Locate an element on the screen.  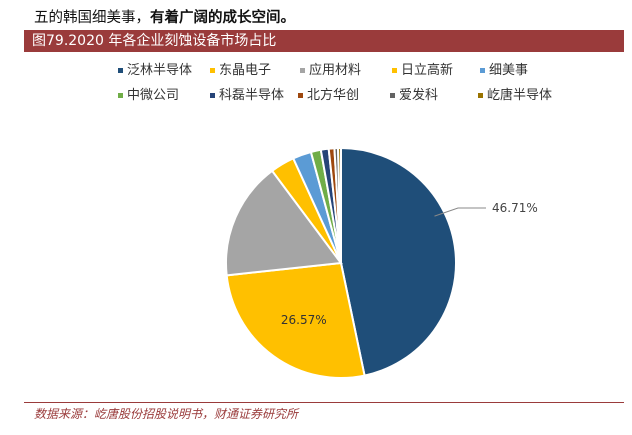
intro-text: 五的韩国细美事，有着广阔的成长空间。 is located at coordinates (164, 16).